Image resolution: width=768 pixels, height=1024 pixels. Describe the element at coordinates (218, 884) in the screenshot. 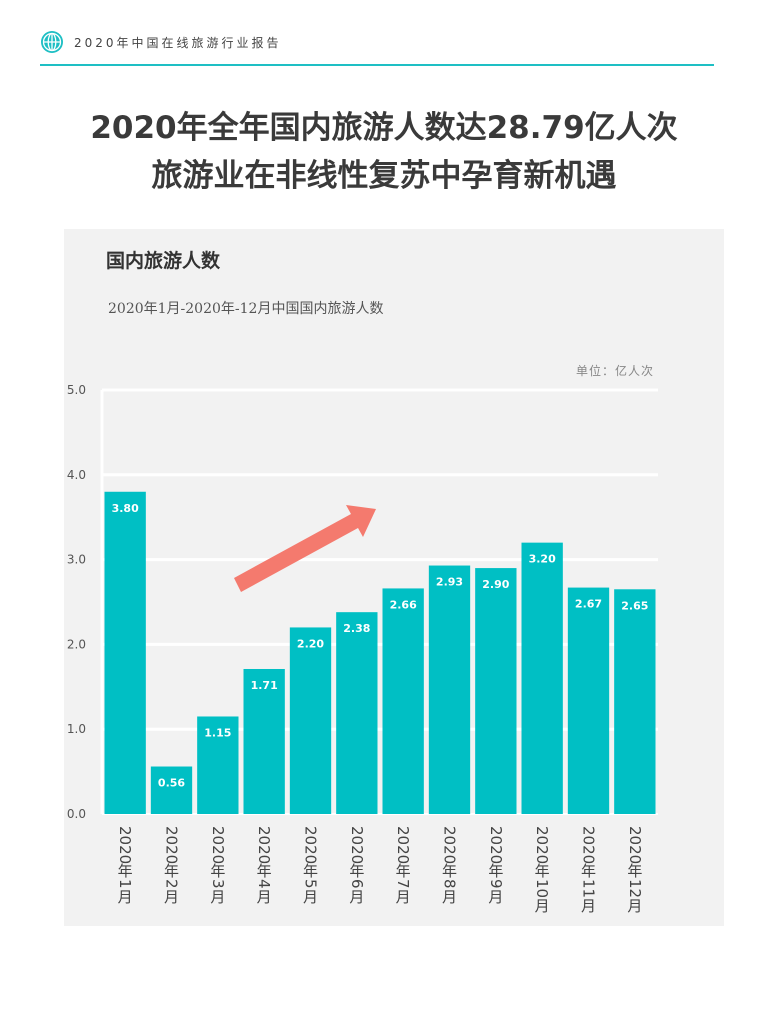

I see `x-tick-label-part: 3` at that location.